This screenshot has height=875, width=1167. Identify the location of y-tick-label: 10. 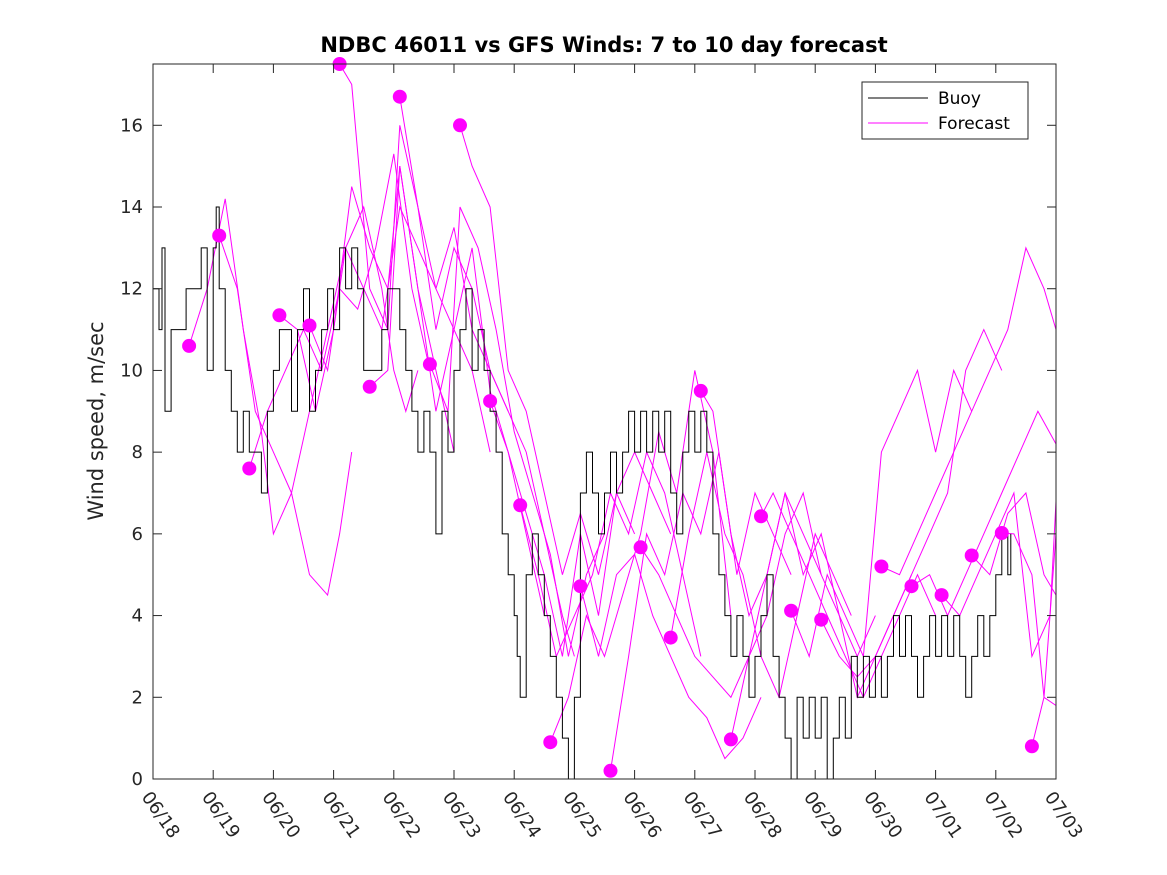
(131, 370).